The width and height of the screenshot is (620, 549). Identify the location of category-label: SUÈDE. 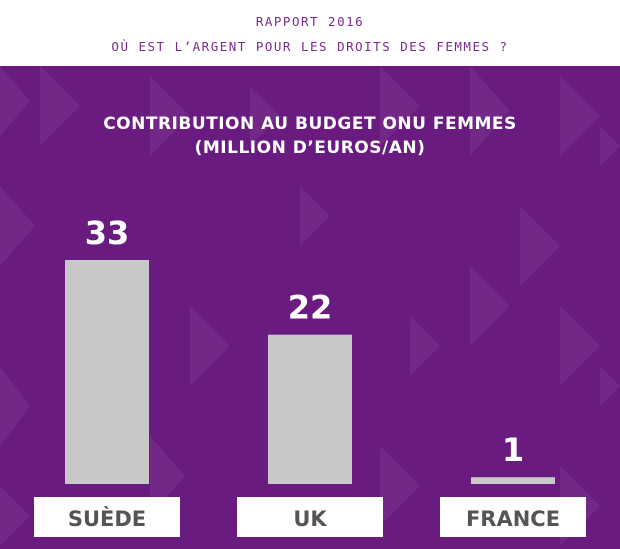
(107, 518).